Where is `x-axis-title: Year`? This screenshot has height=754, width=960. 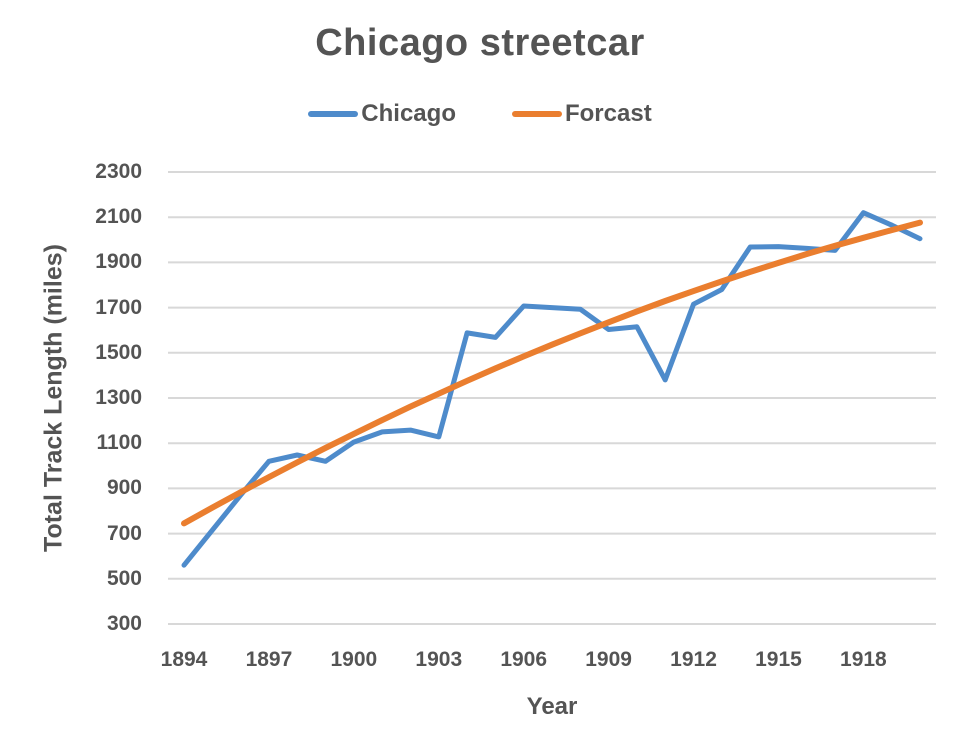
x-axis-title: Year is located at coordinates (552, 706).